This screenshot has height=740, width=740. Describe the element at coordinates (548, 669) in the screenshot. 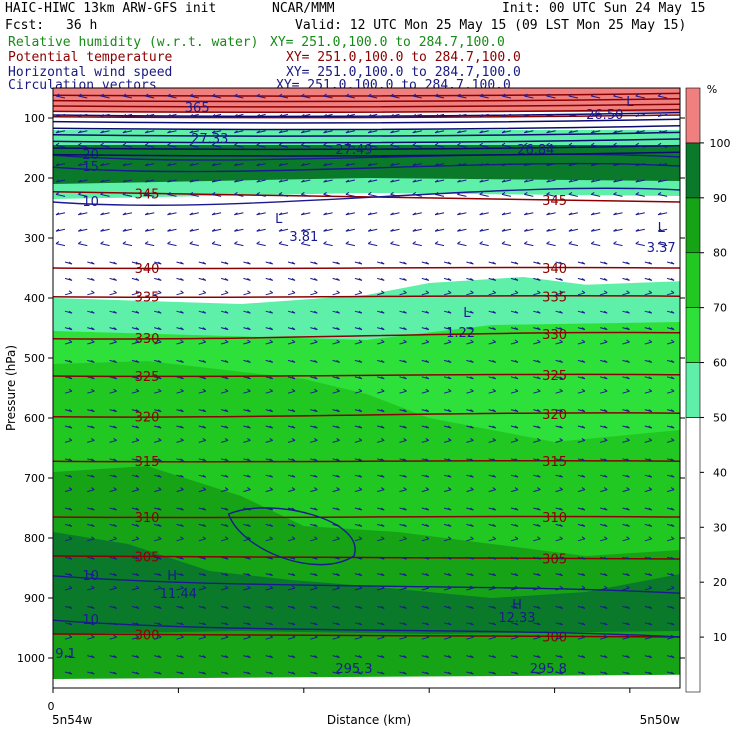

I see `contour-extremum-label: 295.8` at that location.